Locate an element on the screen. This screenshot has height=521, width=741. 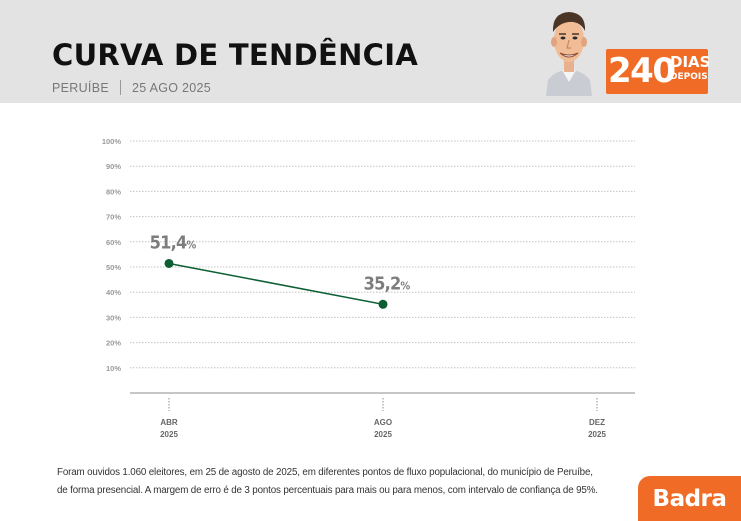
subtitle-line: PERUÍBE 25 AGO 2025 is located at coordinates (131, 87).